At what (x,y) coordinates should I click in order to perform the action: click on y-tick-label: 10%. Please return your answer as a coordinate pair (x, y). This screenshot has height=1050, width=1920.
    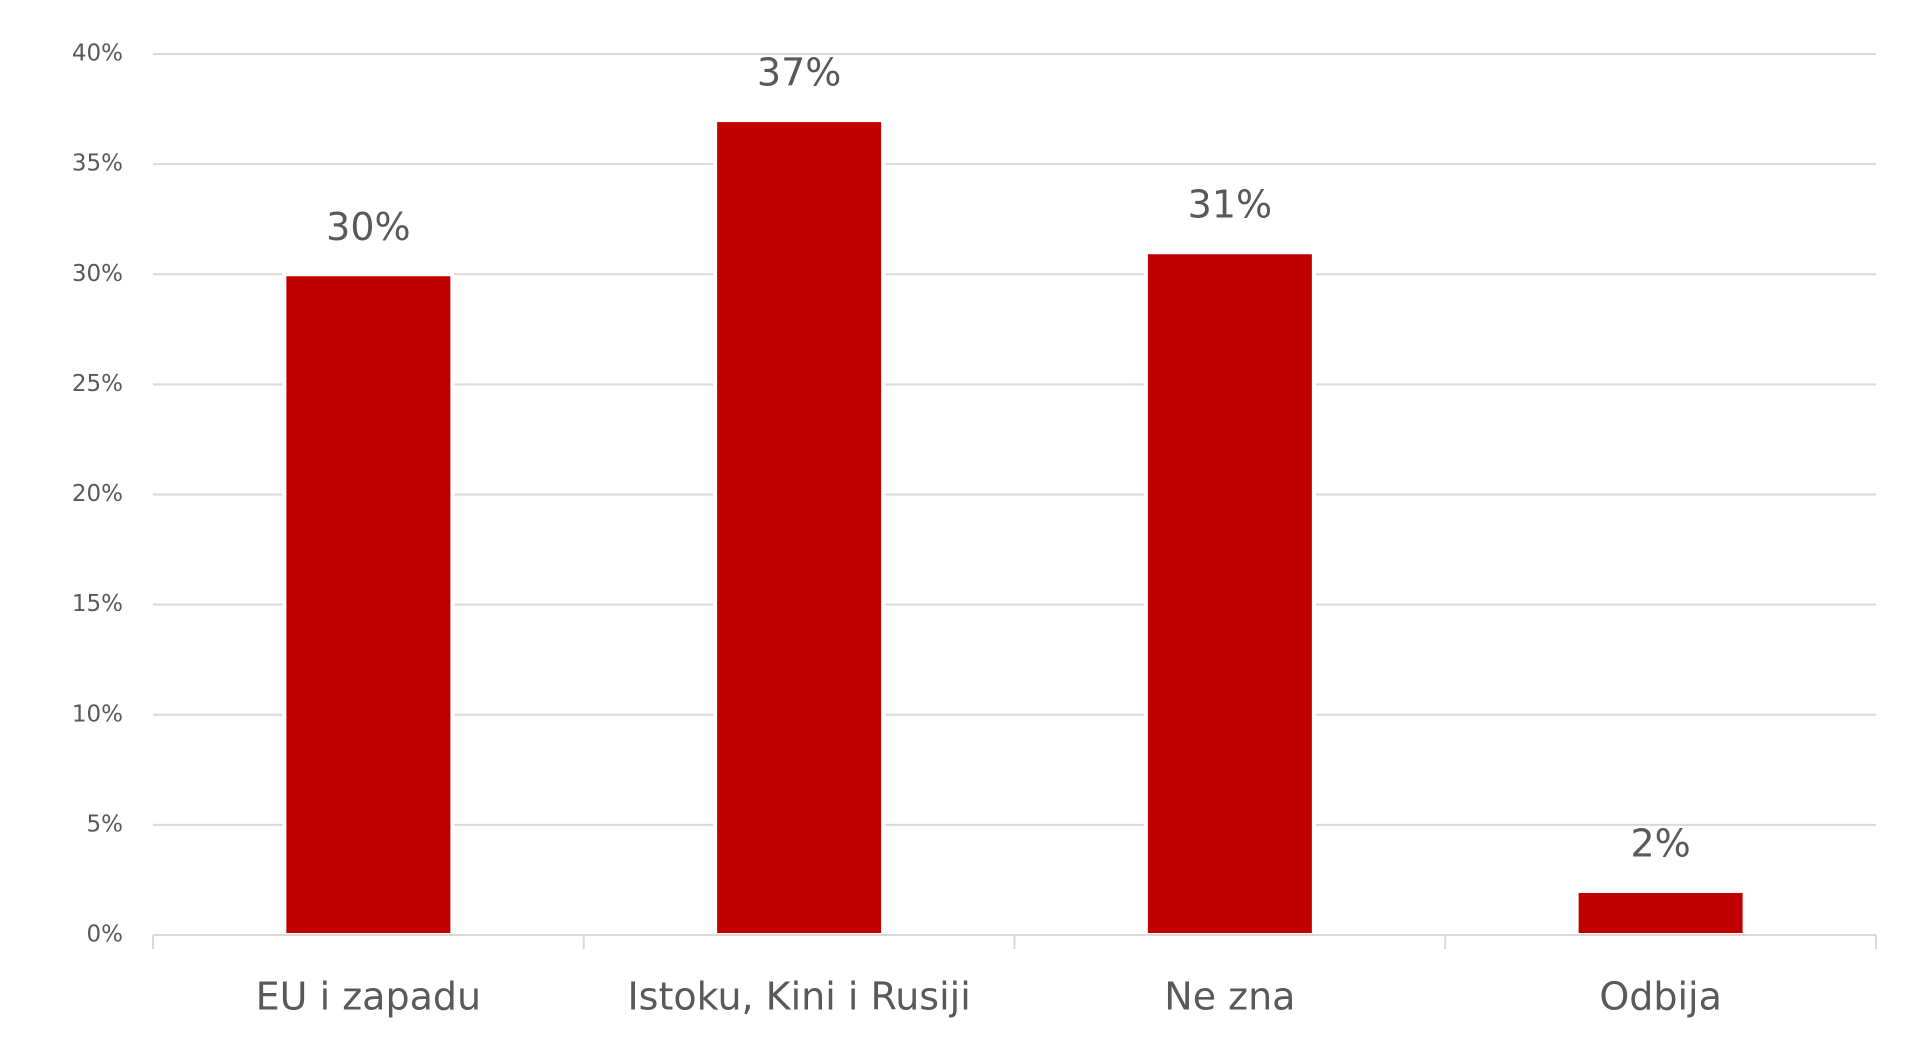
    Looking at the image, I should click on (97, 714).